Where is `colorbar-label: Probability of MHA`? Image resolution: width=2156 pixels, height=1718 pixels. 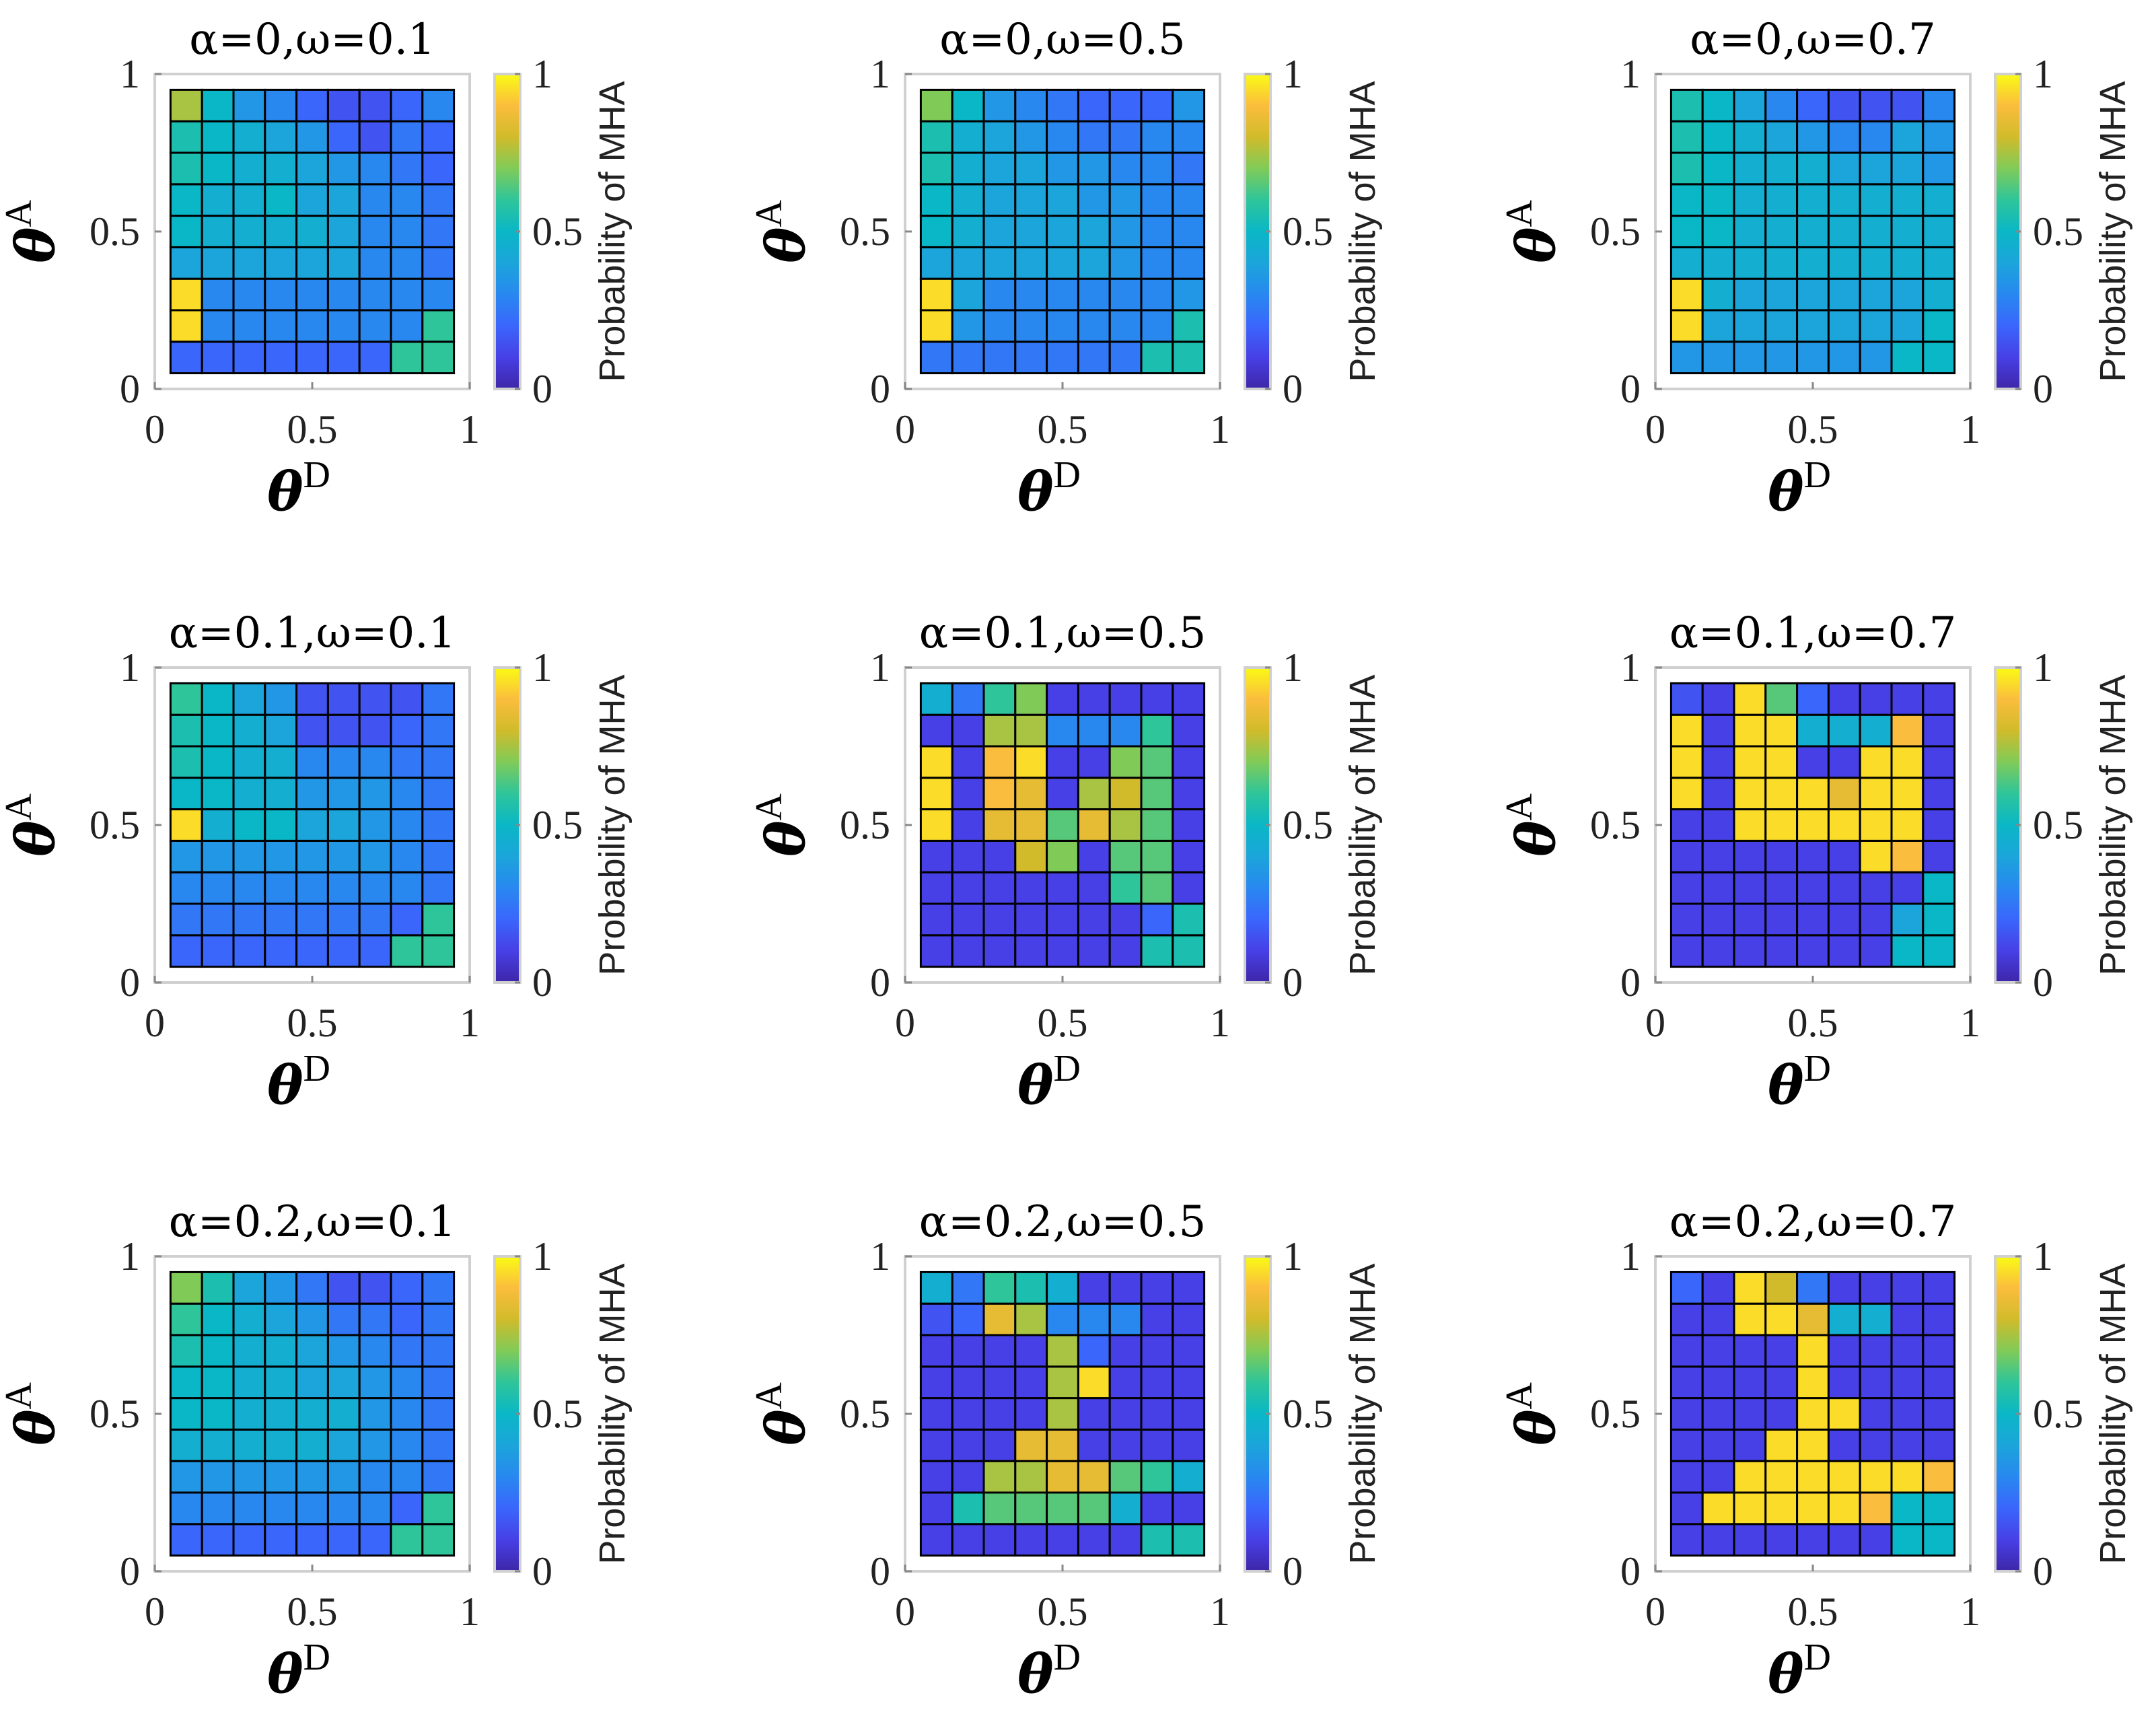 colorbar-label: Probability of MHA is located at coordinates (612, 824).